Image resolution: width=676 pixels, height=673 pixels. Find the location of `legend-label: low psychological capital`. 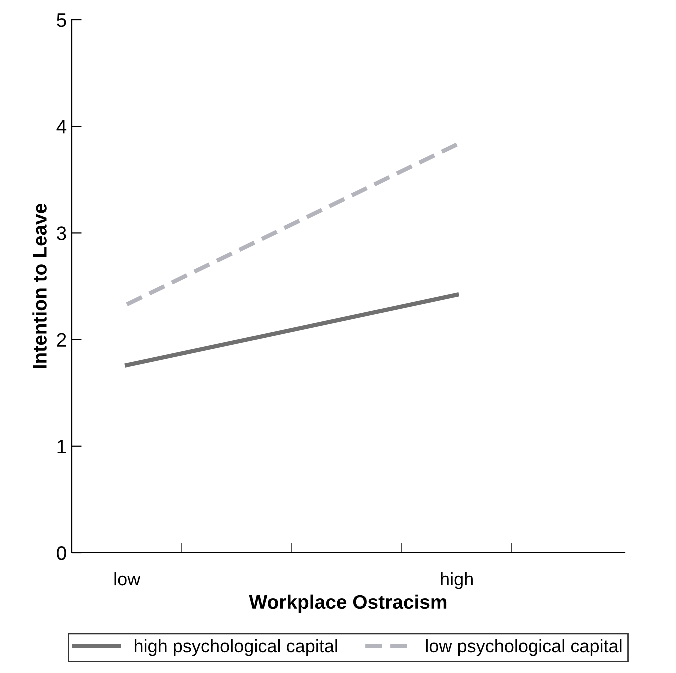

legend-label: low psychological capital is located at coordinates (524, 647).